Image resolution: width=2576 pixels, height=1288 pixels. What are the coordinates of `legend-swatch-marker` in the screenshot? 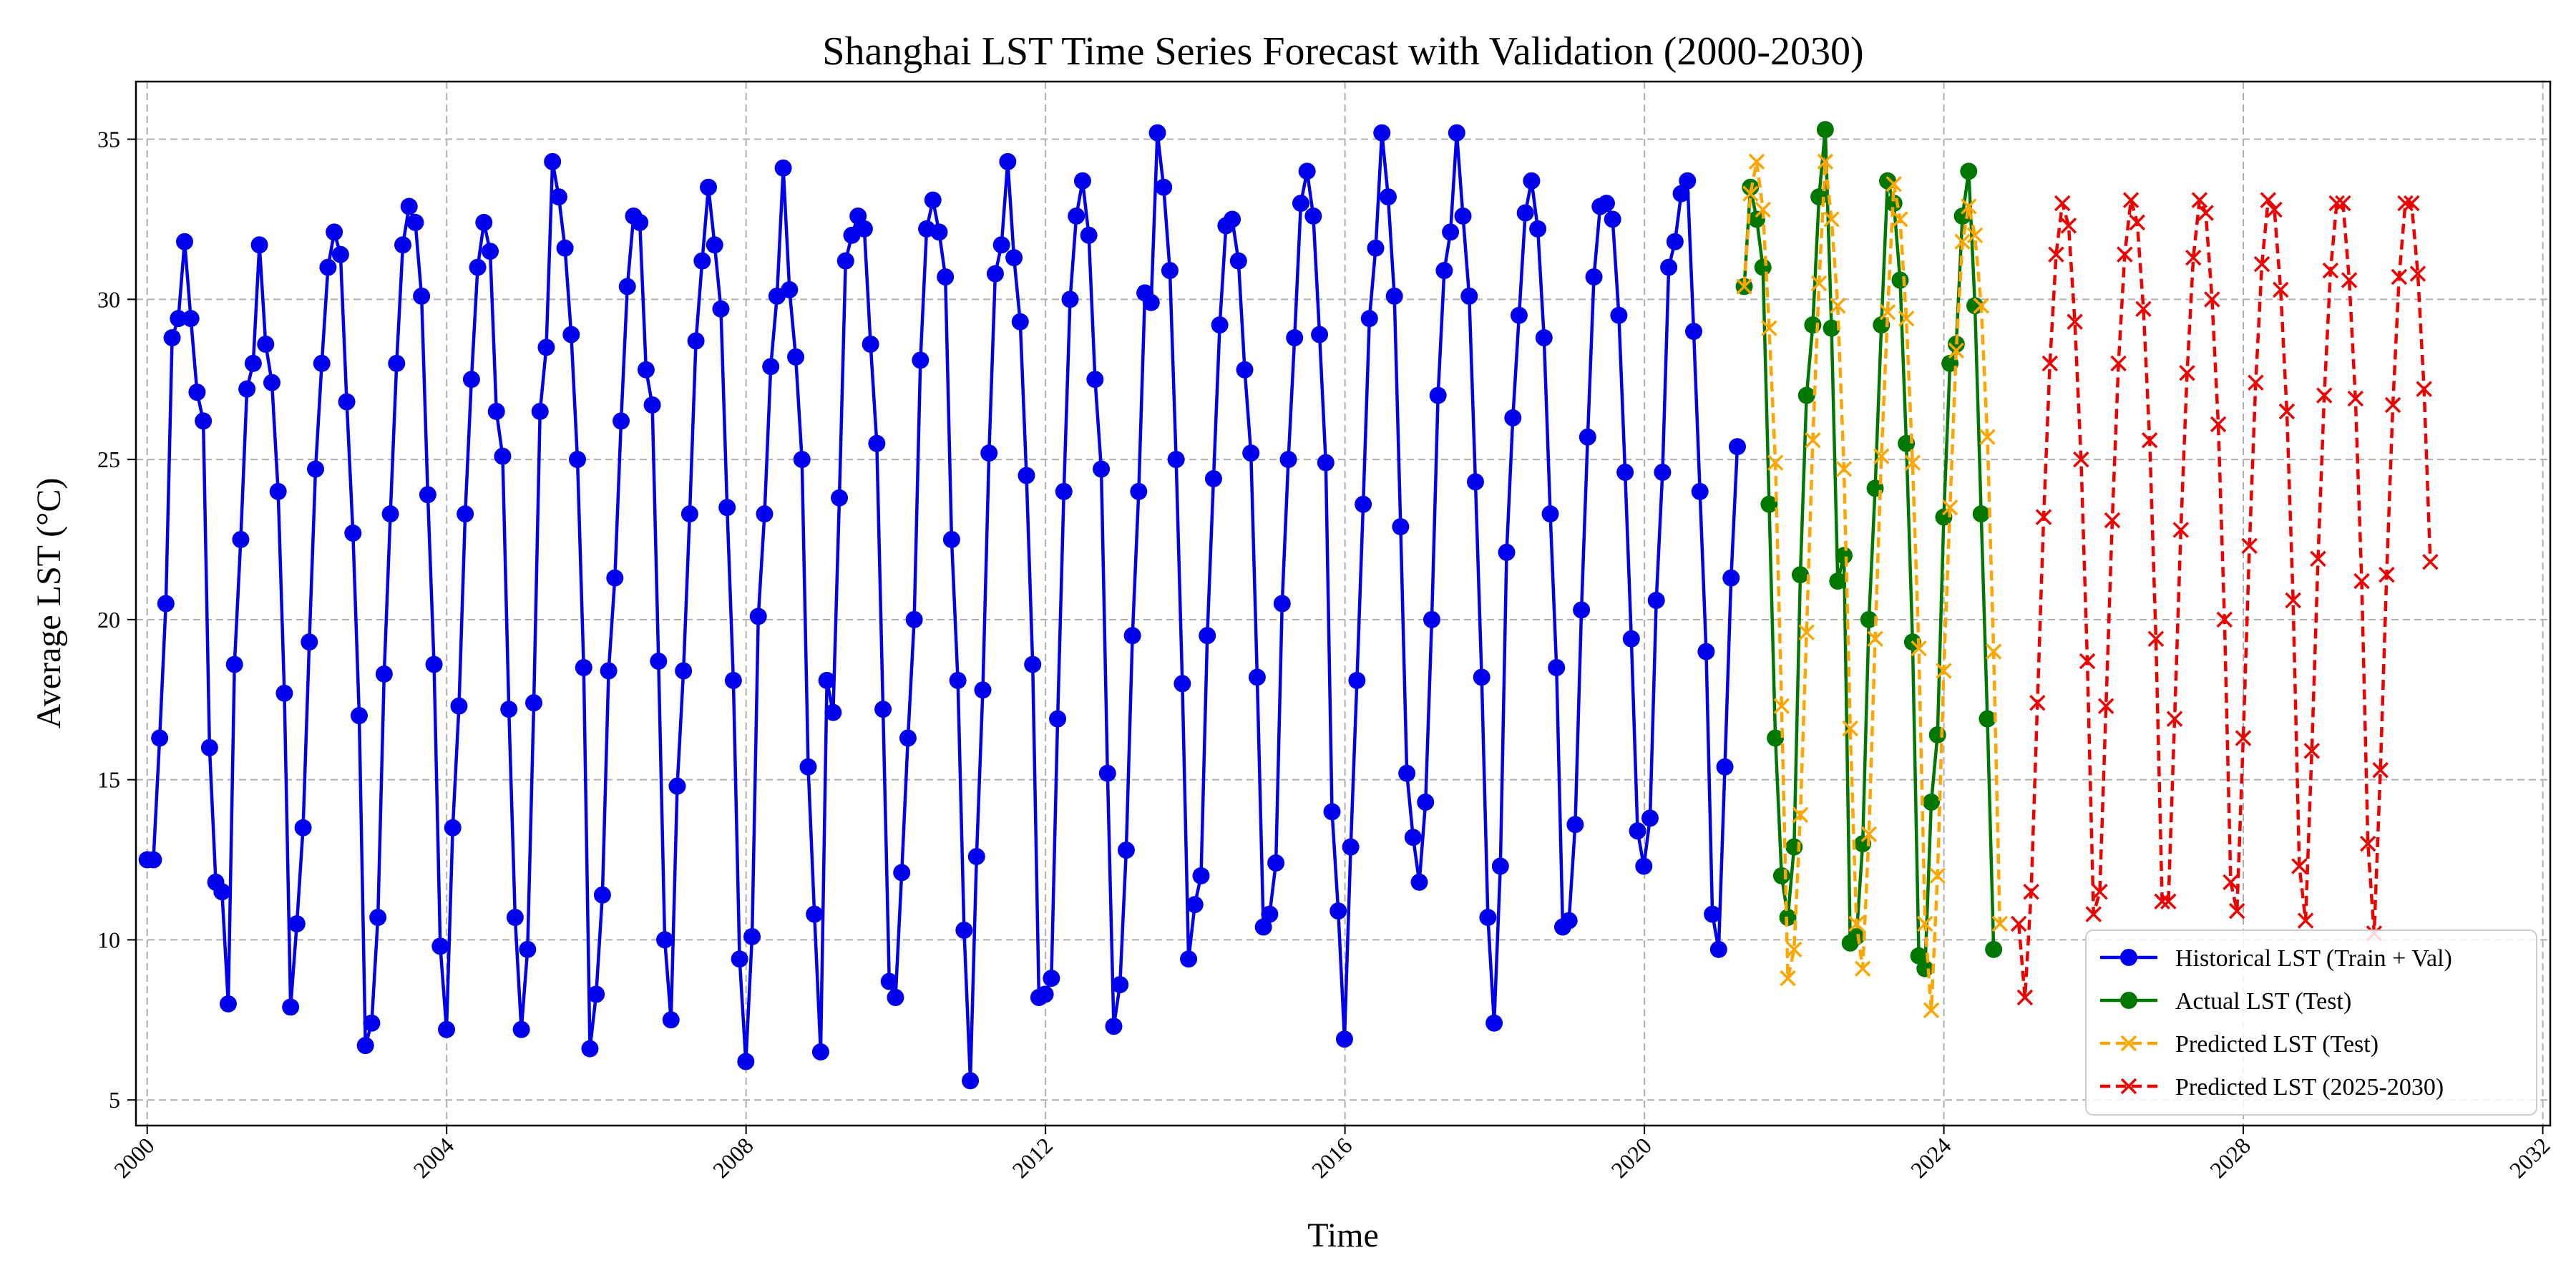 It's located at (2128, 1043).